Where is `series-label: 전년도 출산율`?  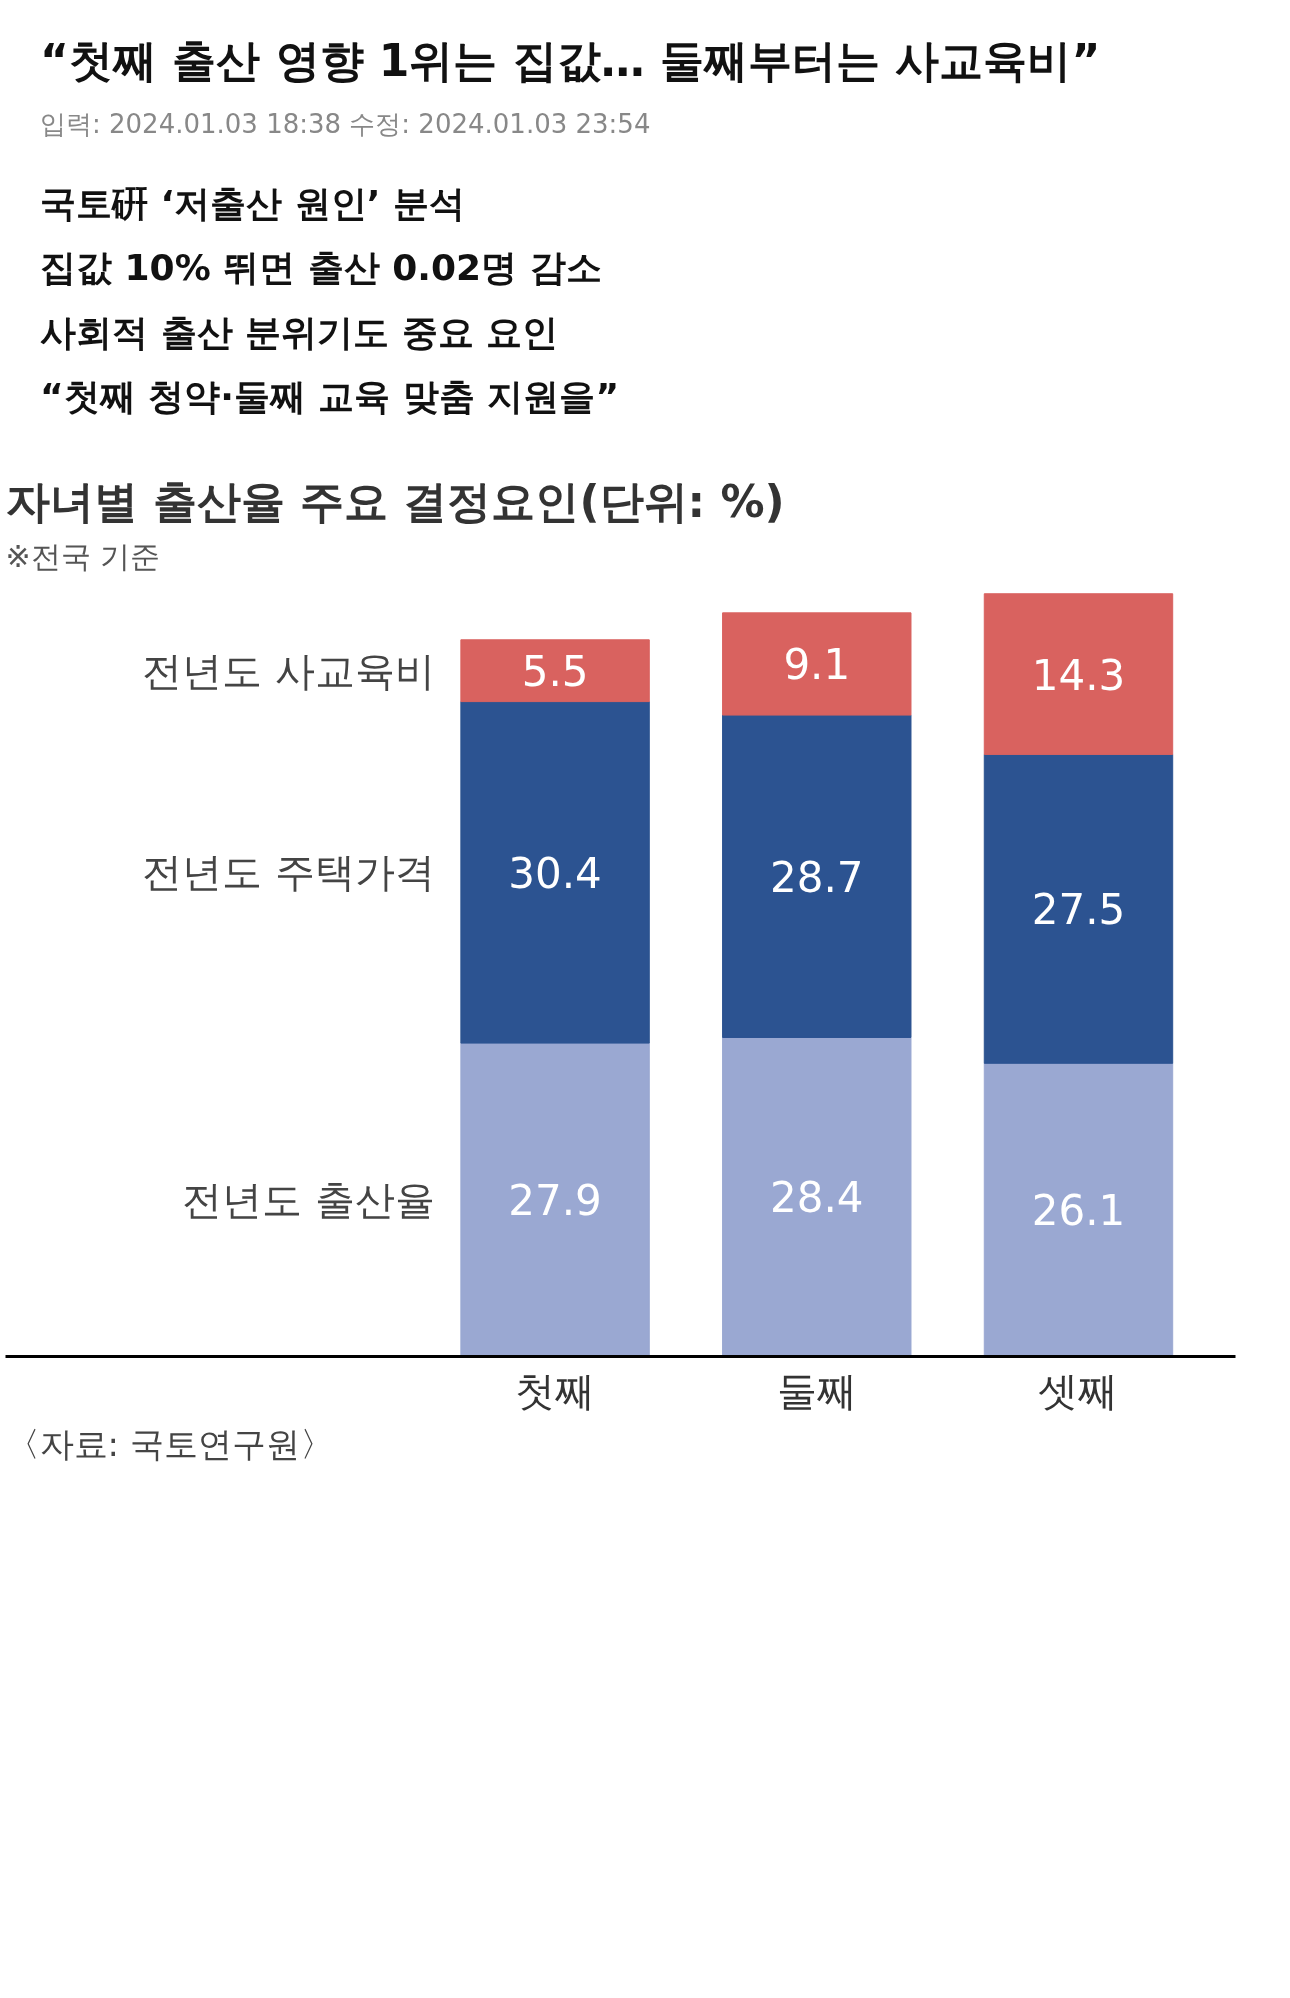
series-label: 전년도 출산율 is located at coordinates (308, 1199).